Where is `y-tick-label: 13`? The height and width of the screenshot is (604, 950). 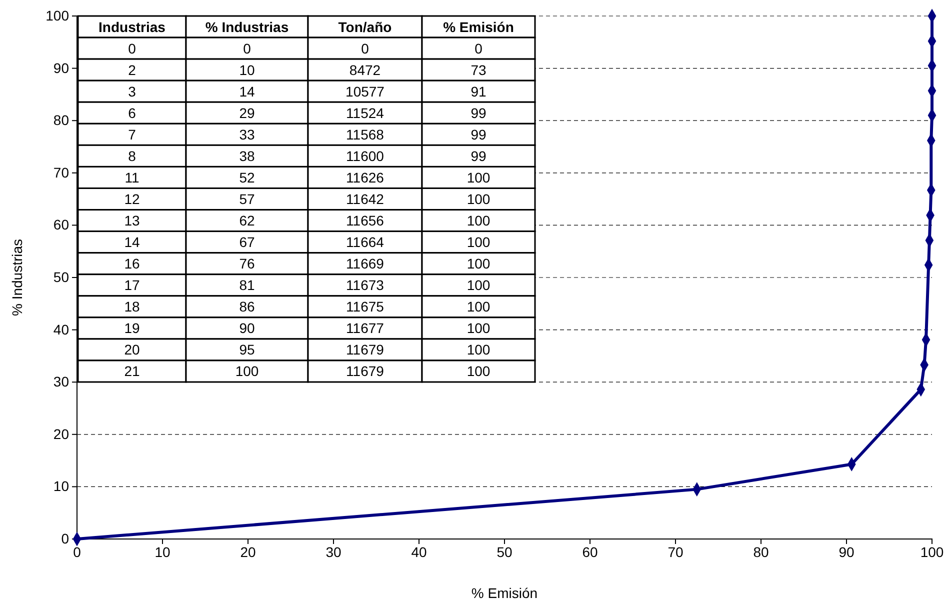
y-tick-label: 13 is located at coordinates (132, 220).